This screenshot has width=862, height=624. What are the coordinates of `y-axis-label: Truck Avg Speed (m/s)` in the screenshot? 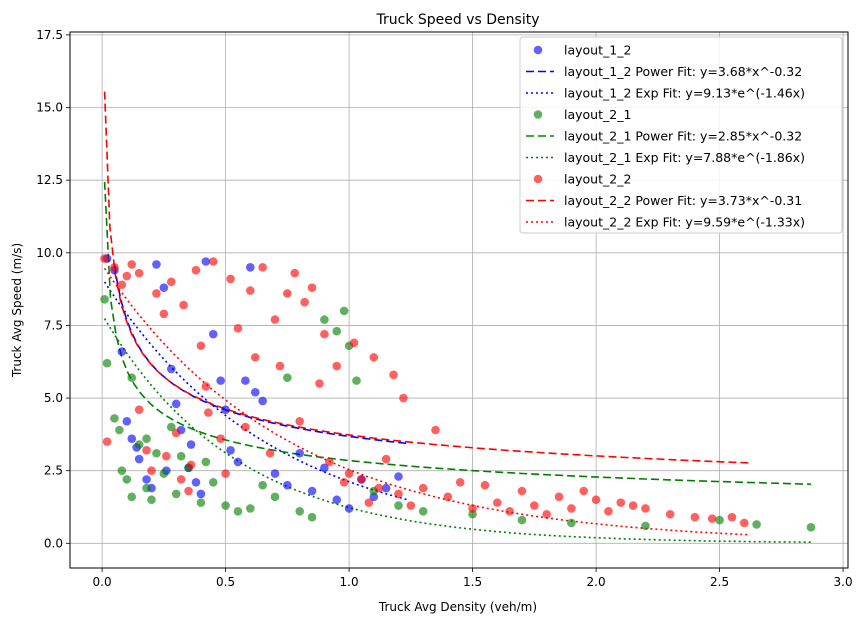 It's located at (17, 310).